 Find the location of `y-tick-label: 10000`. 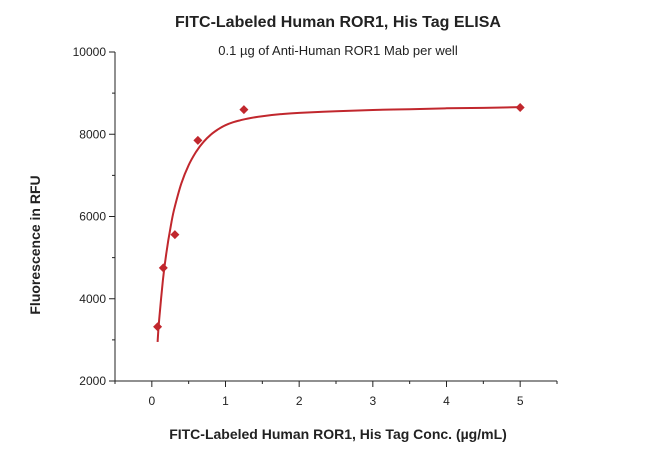

y-tick-label: 10000 is located at coordinates (90, 52).